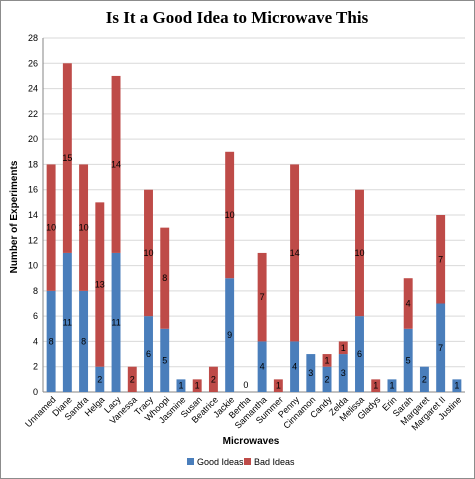 The width and height of the screenshot is (475, 479). Describe the element at coordinates (247, 461) in the screenshot. I see `legend-swatch-bad` at that location.